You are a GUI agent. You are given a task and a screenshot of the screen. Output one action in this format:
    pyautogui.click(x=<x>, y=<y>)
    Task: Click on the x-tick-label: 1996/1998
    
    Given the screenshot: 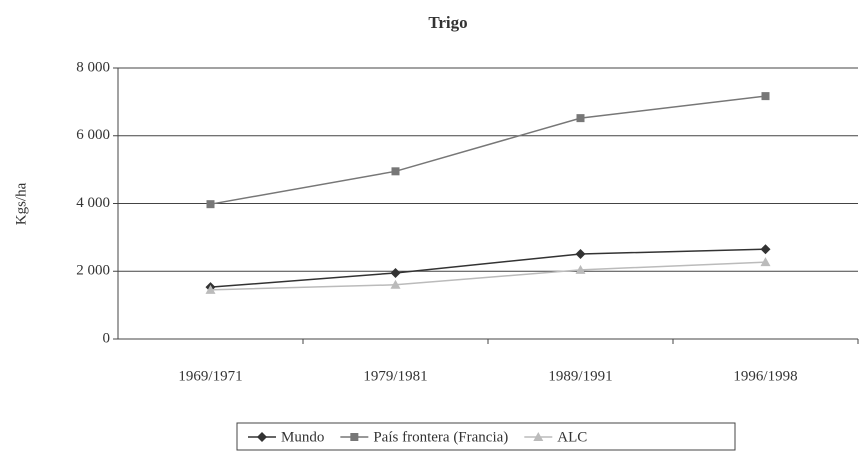 What is the action you would take?
    pyautogui.click(x=765, y=376)
    